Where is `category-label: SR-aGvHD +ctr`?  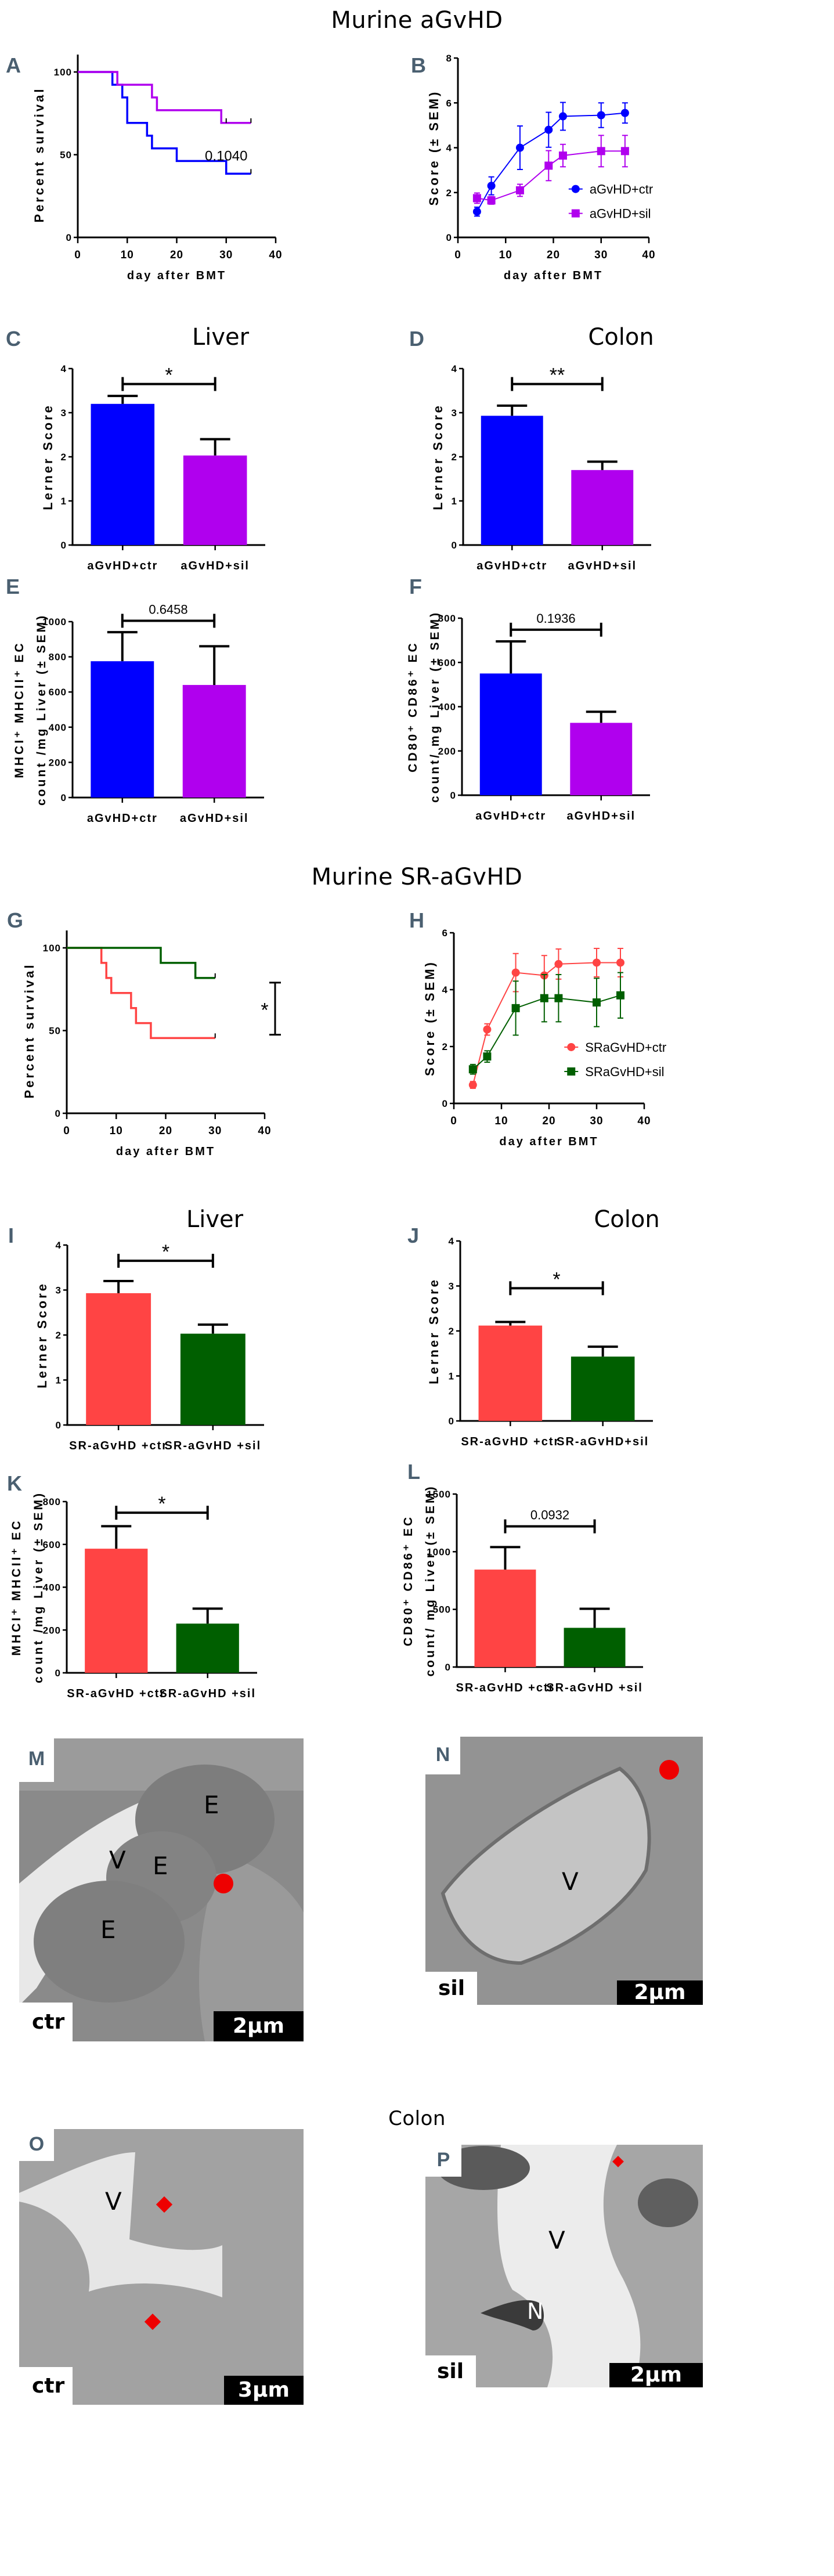 category-label: SR-aGvHD +ctr is located at coordinates (505, 1688).